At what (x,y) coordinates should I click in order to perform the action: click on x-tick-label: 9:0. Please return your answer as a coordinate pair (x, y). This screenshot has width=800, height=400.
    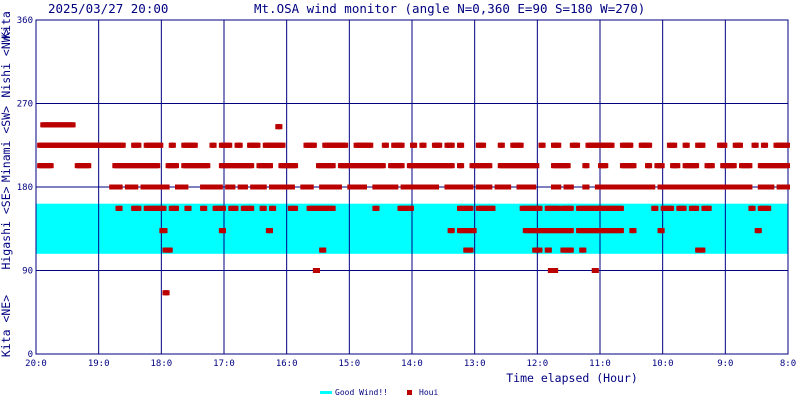
    Looking at the image, I should click on (725, 364).